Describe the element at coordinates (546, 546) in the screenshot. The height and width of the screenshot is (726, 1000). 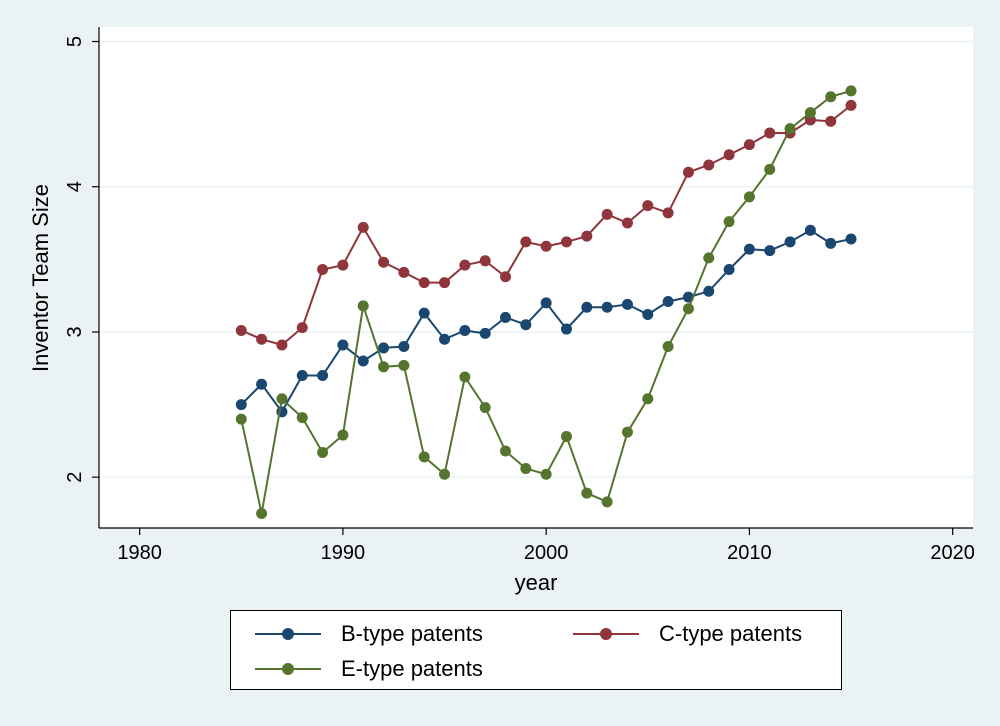
I see `x-axis-ticks: 1980 1990 2000 2010 2020` at that location.